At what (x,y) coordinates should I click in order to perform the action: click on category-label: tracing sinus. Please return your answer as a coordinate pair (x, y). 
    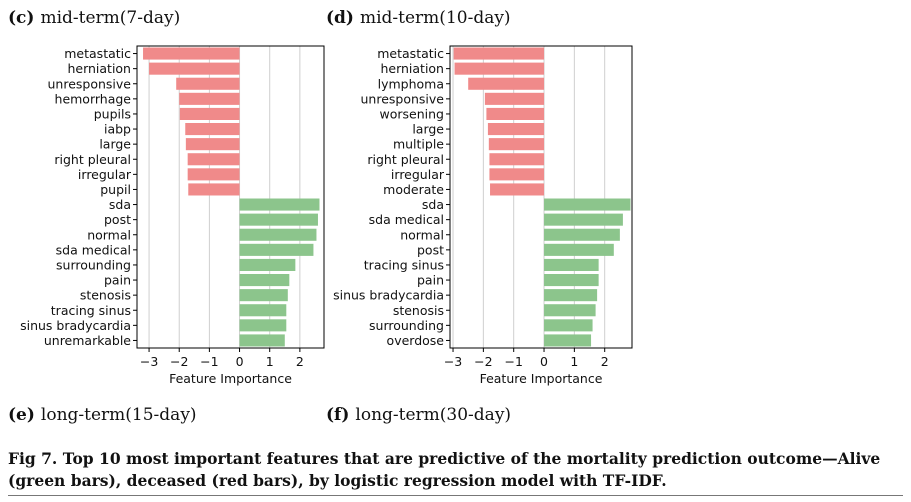
    Looking at the image, I should click on (91, 310).